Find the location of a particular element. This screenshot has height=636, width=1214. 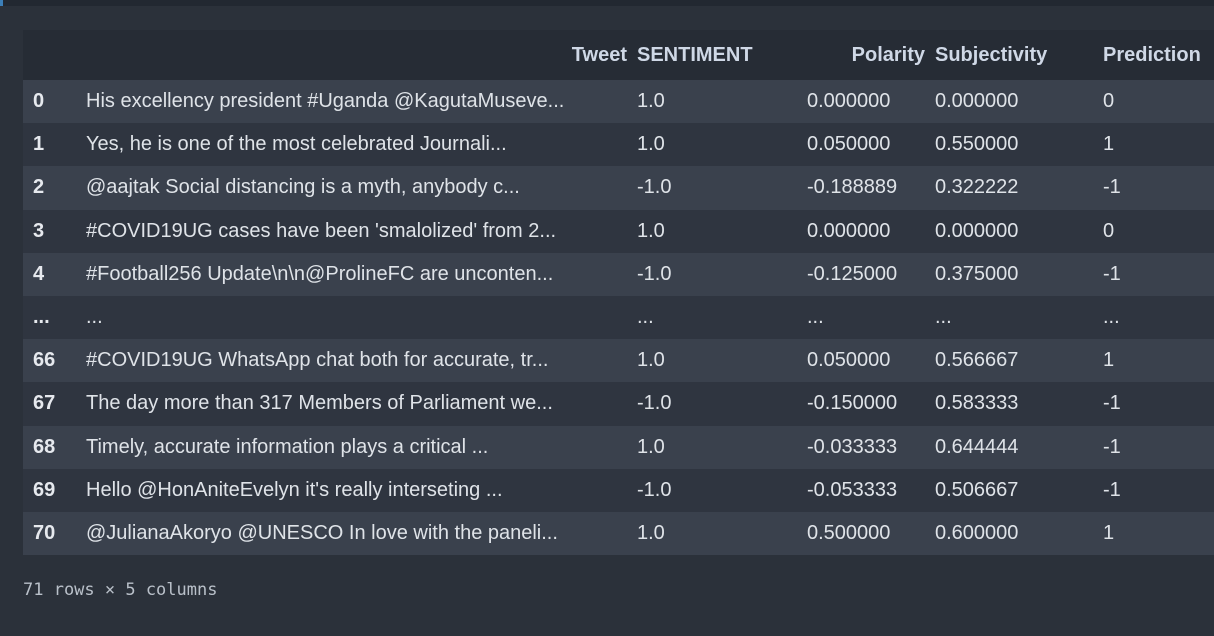

cell-subjectivity: 0.506667 is located at coordinates (977, 489).